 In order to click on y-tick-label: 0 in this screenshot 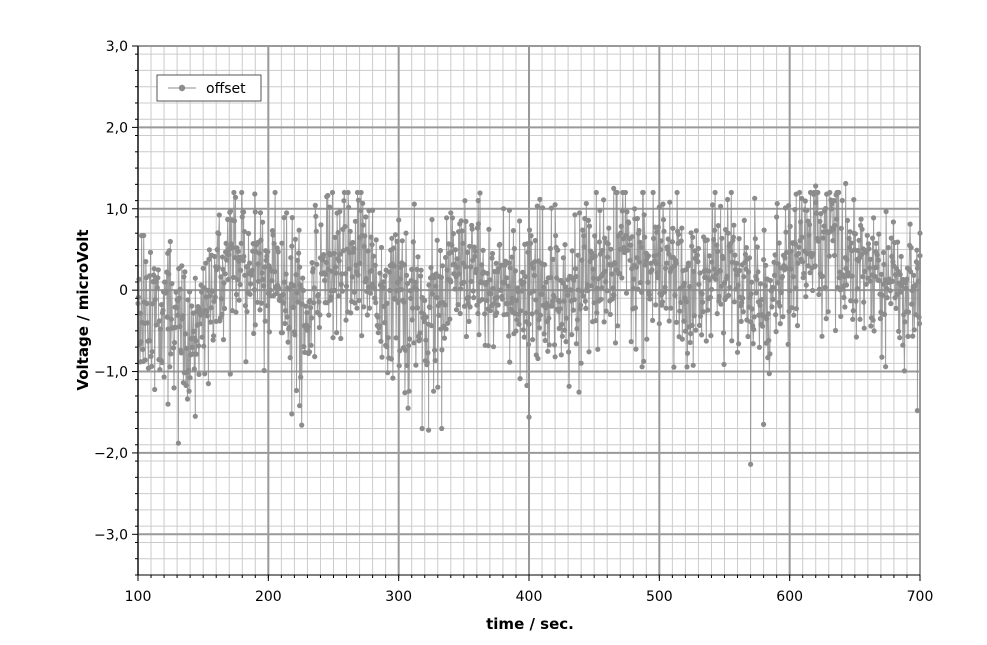, I will do `click(123, 291)`.